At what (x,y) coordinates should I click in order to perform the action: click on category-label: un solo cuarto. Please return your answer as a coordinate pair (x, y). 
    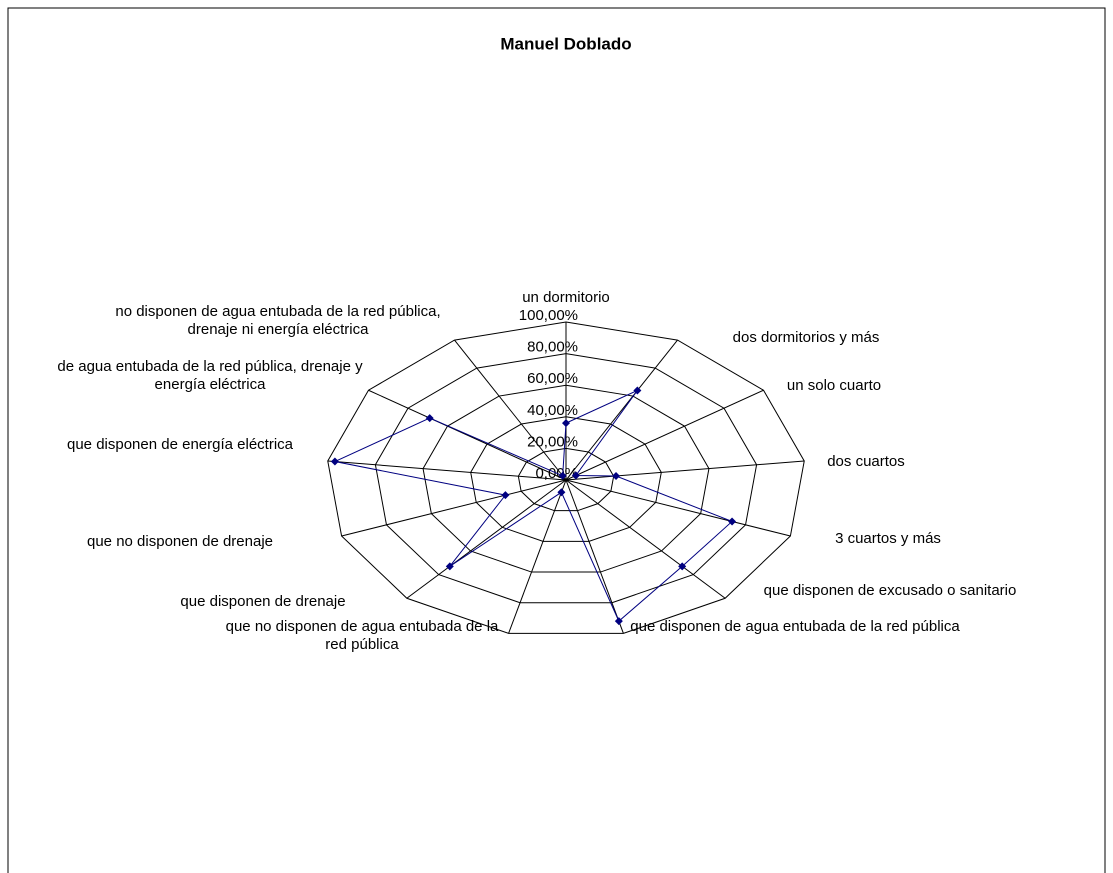
    Looking at the image, I should click on (834, 385).